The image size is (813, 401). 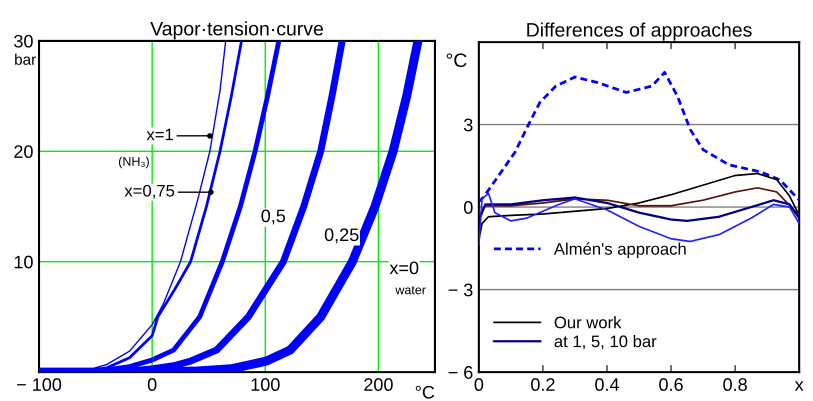 What do you see at coordinates (23, 41) in the screenshot?
I see `y-tick-label: 30` at bounding box center [23, 41].